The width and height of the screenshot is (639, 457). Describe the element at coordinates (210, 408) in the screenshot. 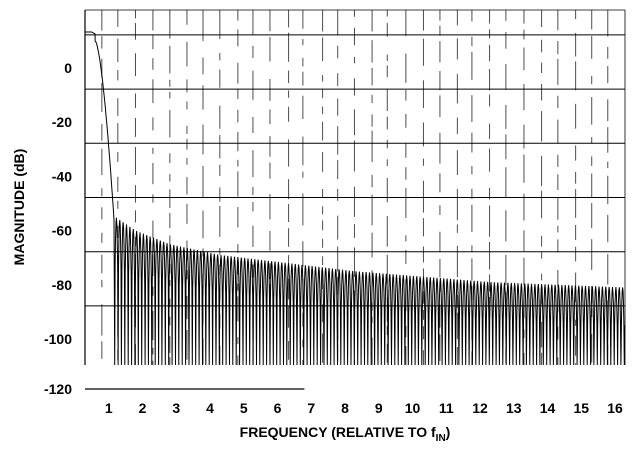

I see `x-tick-label: 4` at that location.